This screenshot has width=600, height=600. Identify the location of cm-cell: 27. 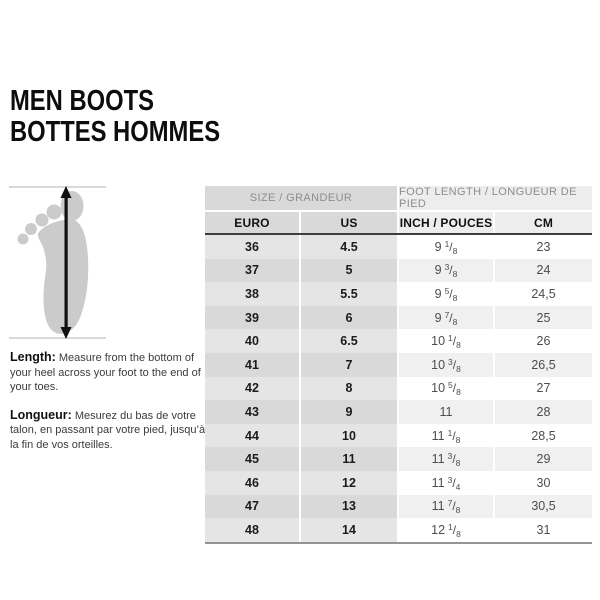
(543, 388).